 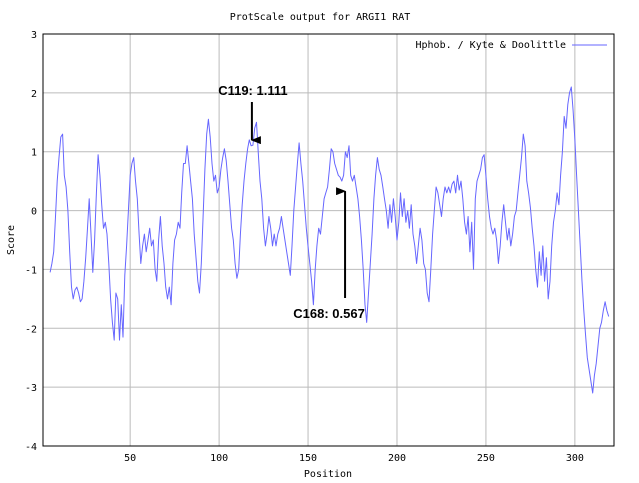 What do you see at coordinates (34, 35) in the screenshot?
I see `y-tick-label: 3` at bounding box center [34, 35].